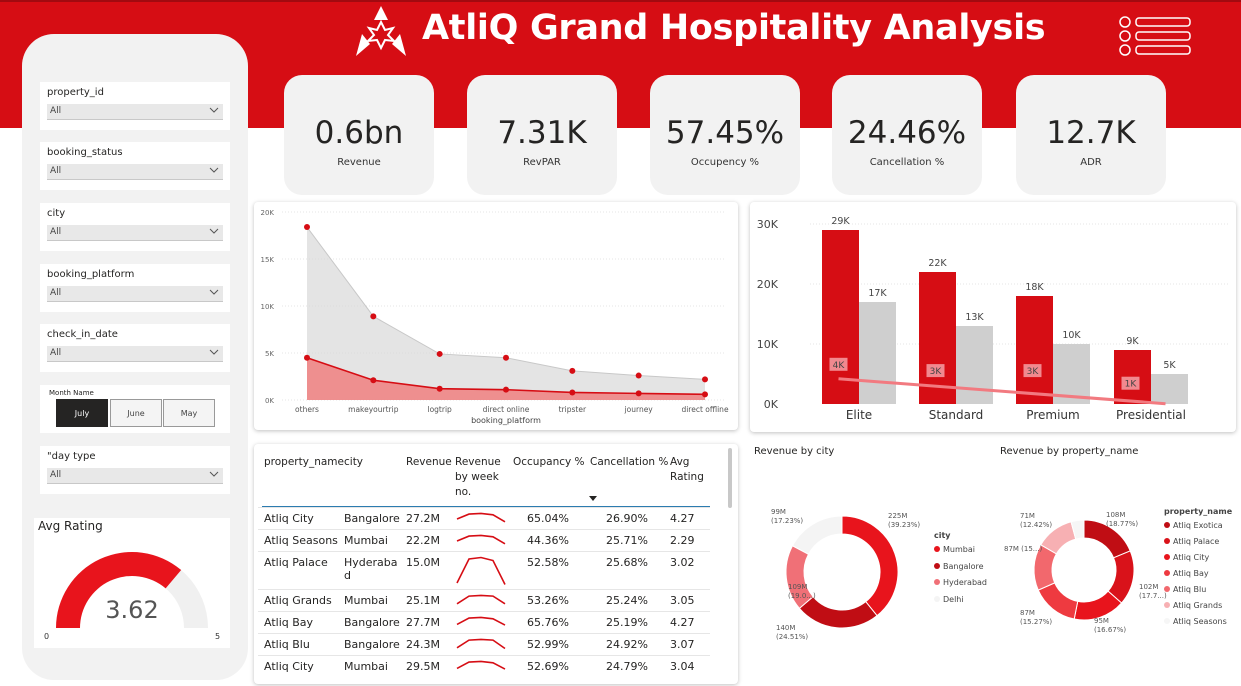 The height and width of the screenshot is (686, 1241). I want to click on column-header-cancellation: Cancellation %, so click(629, 462).